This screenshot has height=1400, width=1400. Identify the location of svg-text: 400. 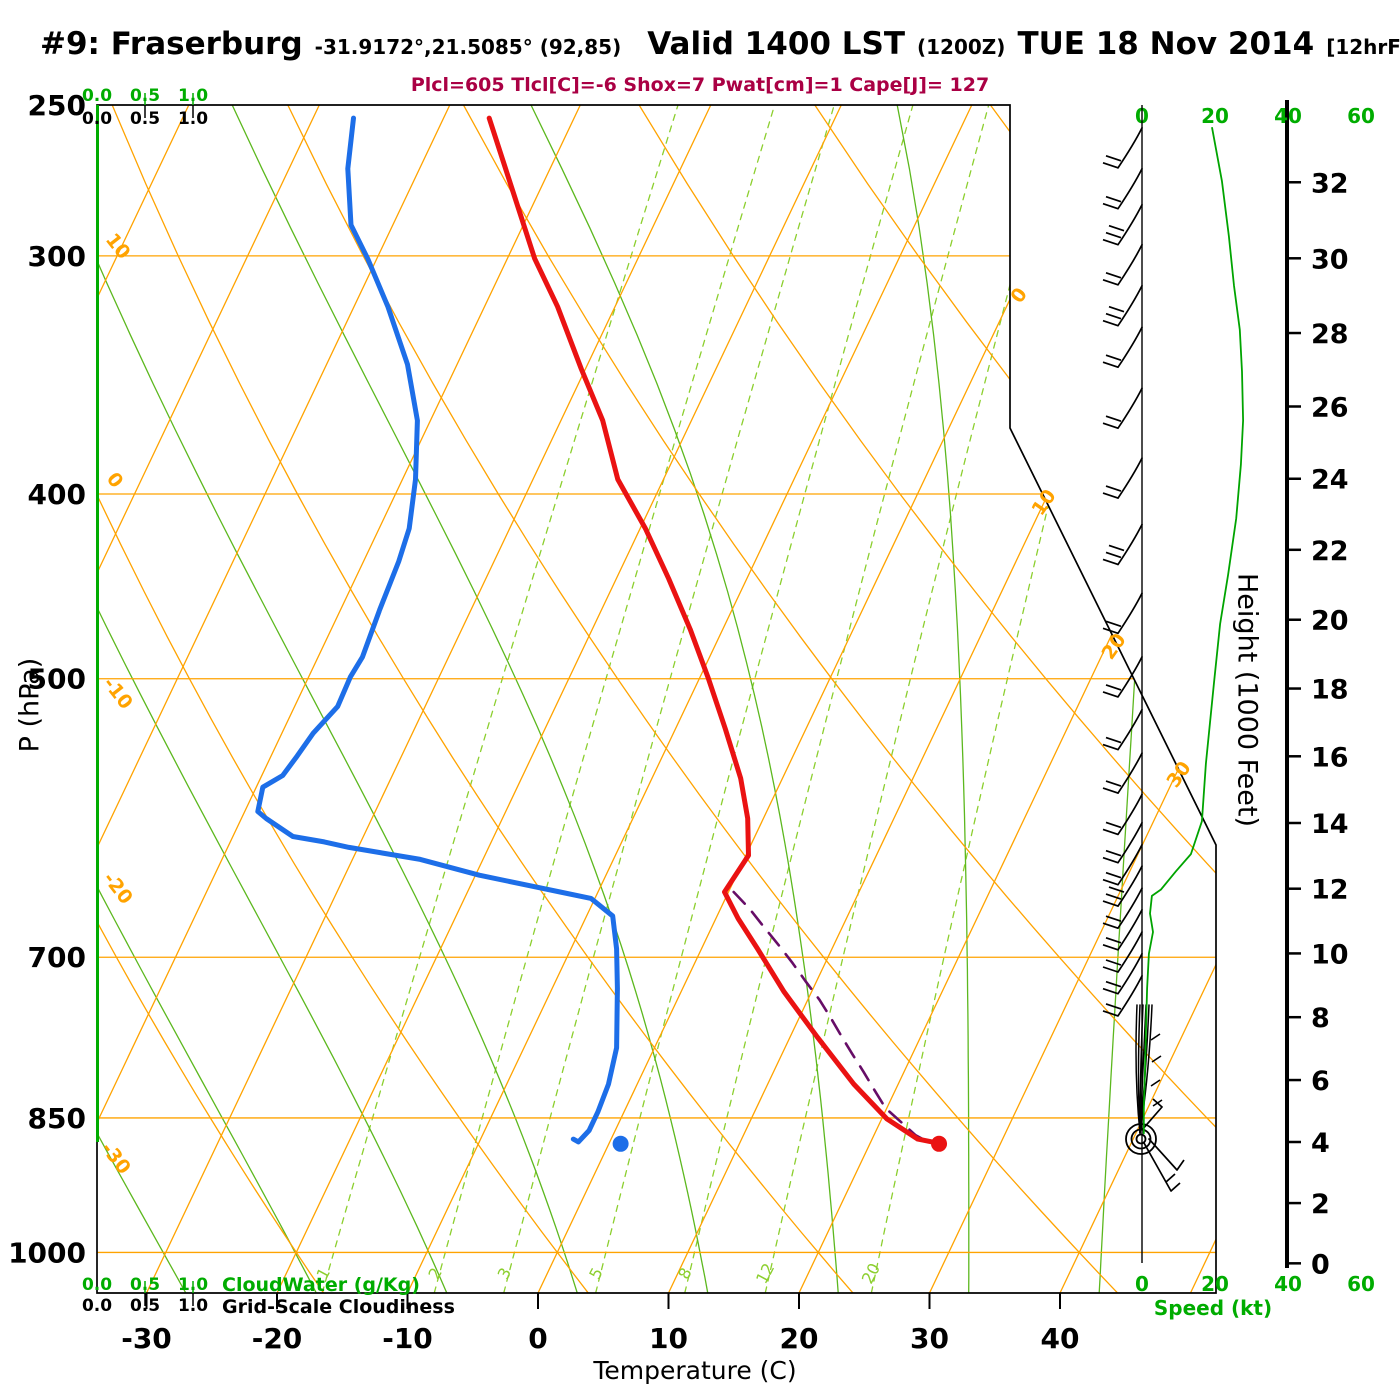
(57, 494).